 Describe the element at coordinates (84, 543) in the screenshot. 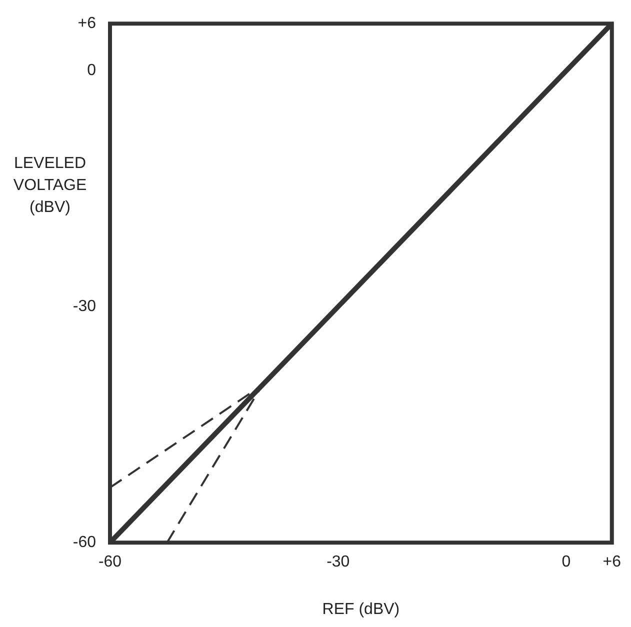

I see `y-tick-label: -60` at that location.